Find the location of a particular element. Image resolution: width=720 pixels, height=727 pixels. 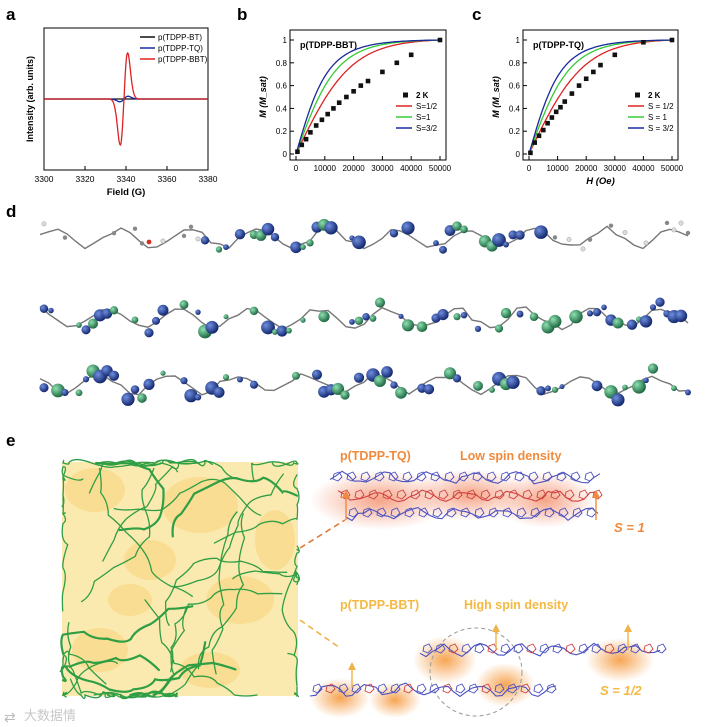

x-axis-label: Field (G) is located at coordinates (126, 192).